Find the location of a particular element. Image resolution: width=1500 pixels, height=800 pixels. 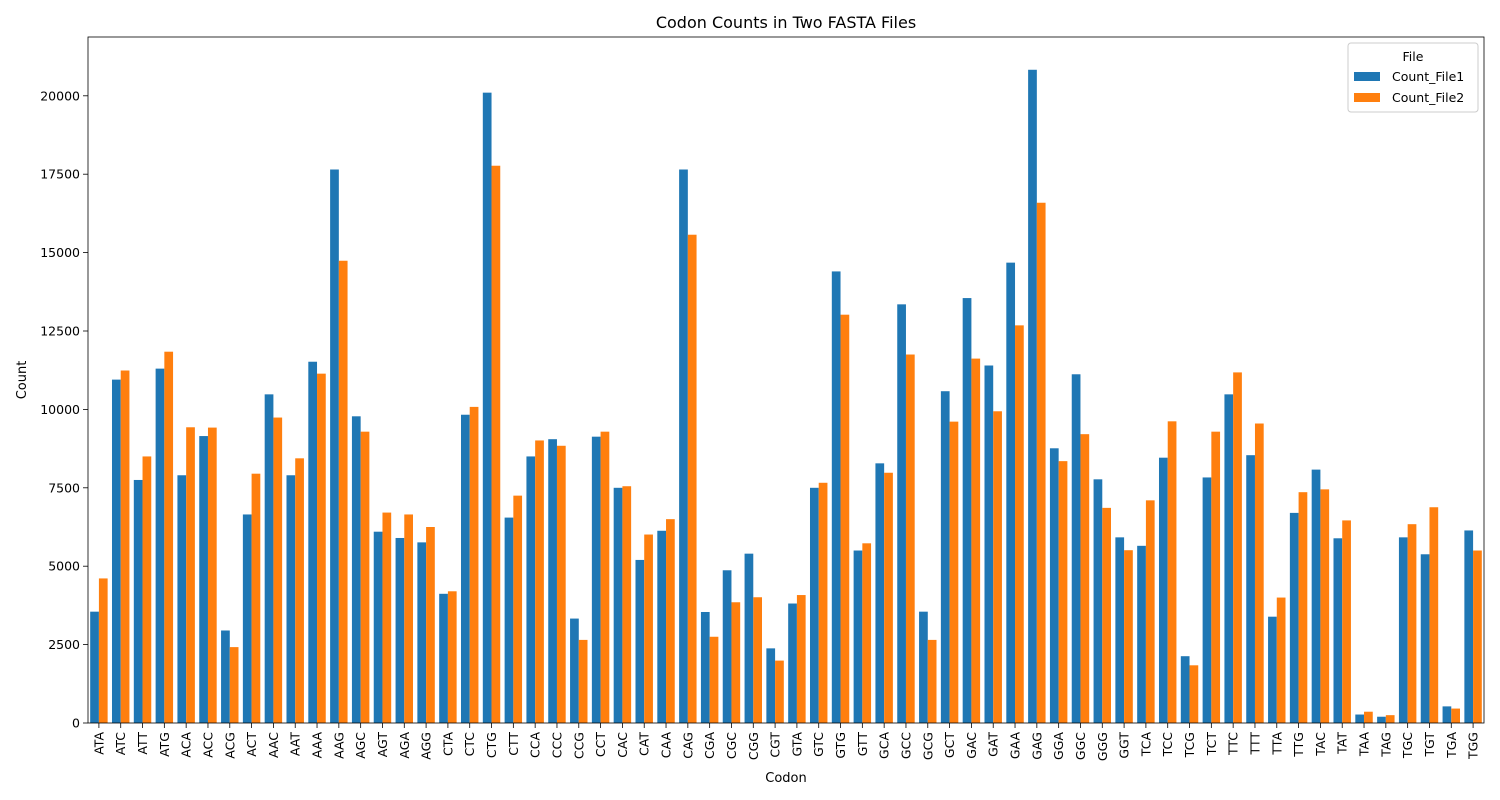

bar-tta-count-file1 is located at coordinates (1272, 669).